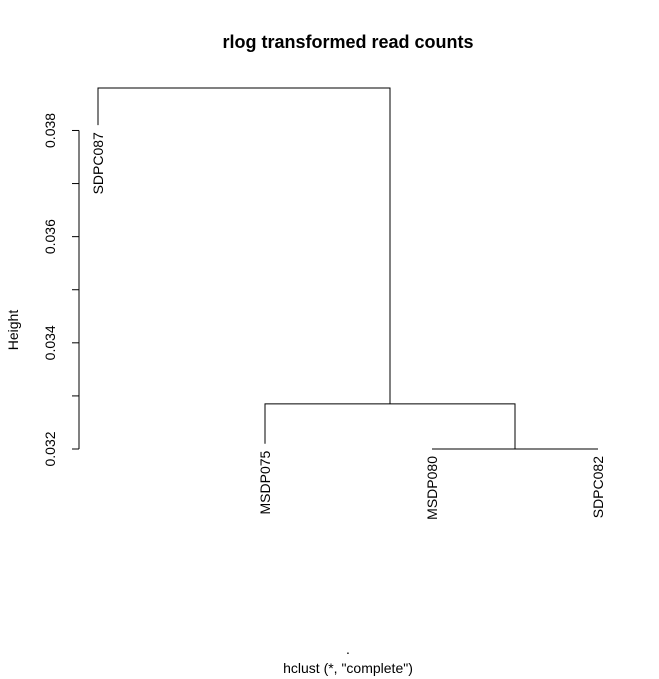  I want to click on x-axis-label: ., so click(348, 649).